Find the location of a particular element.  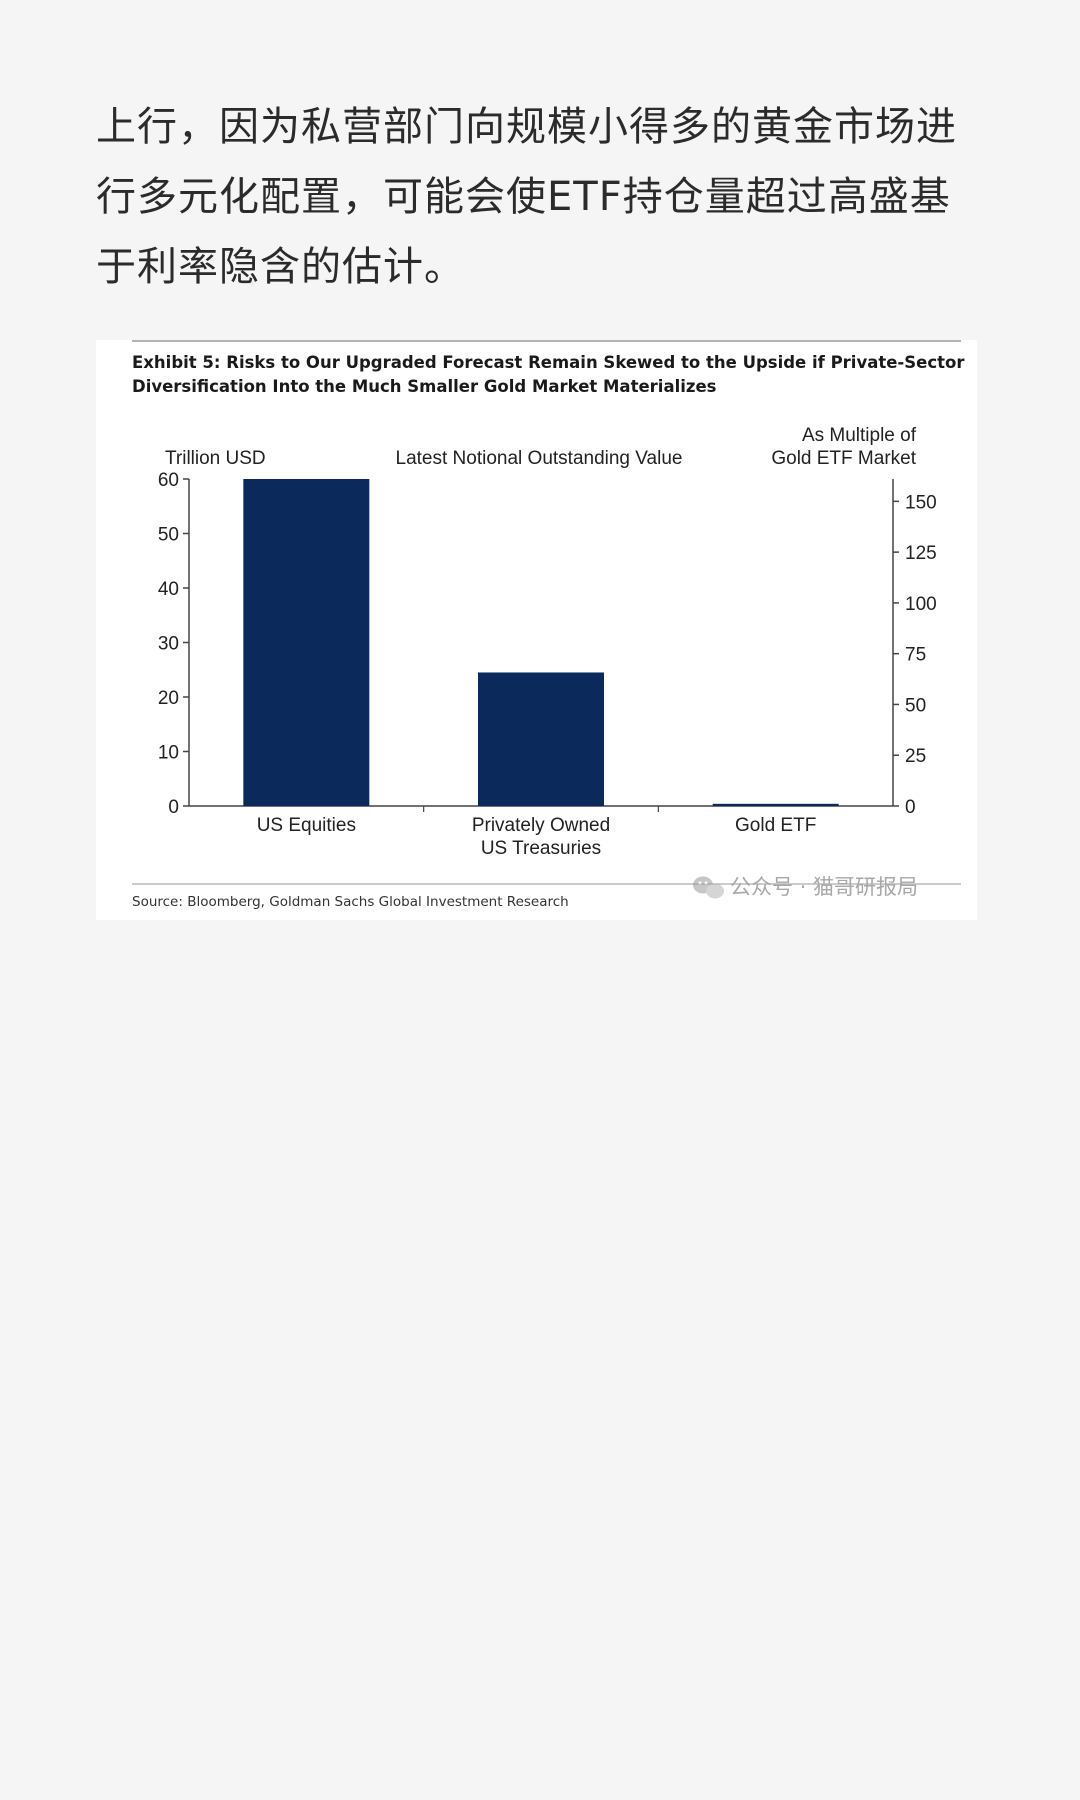

right-axis-label-line1: As Multiple of is located at coordinates (859, 435).